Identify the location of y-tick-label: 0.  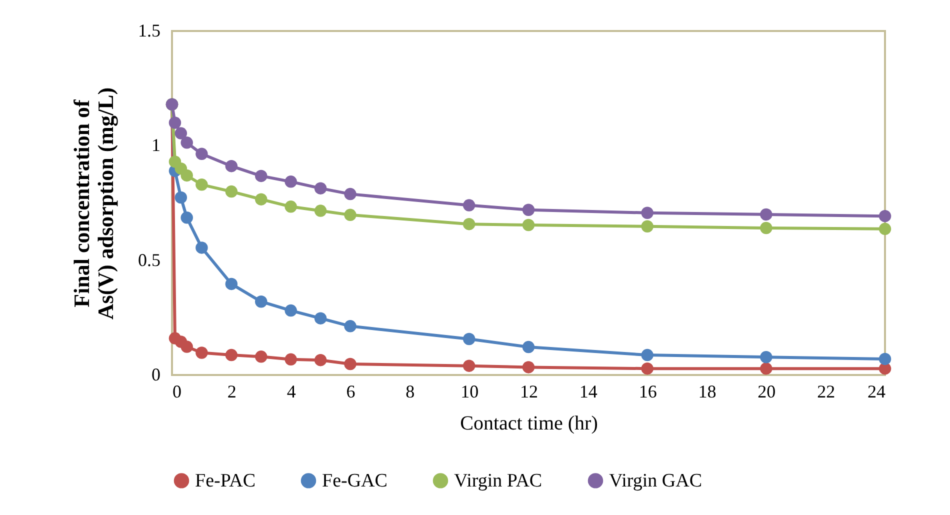
(156, 374).